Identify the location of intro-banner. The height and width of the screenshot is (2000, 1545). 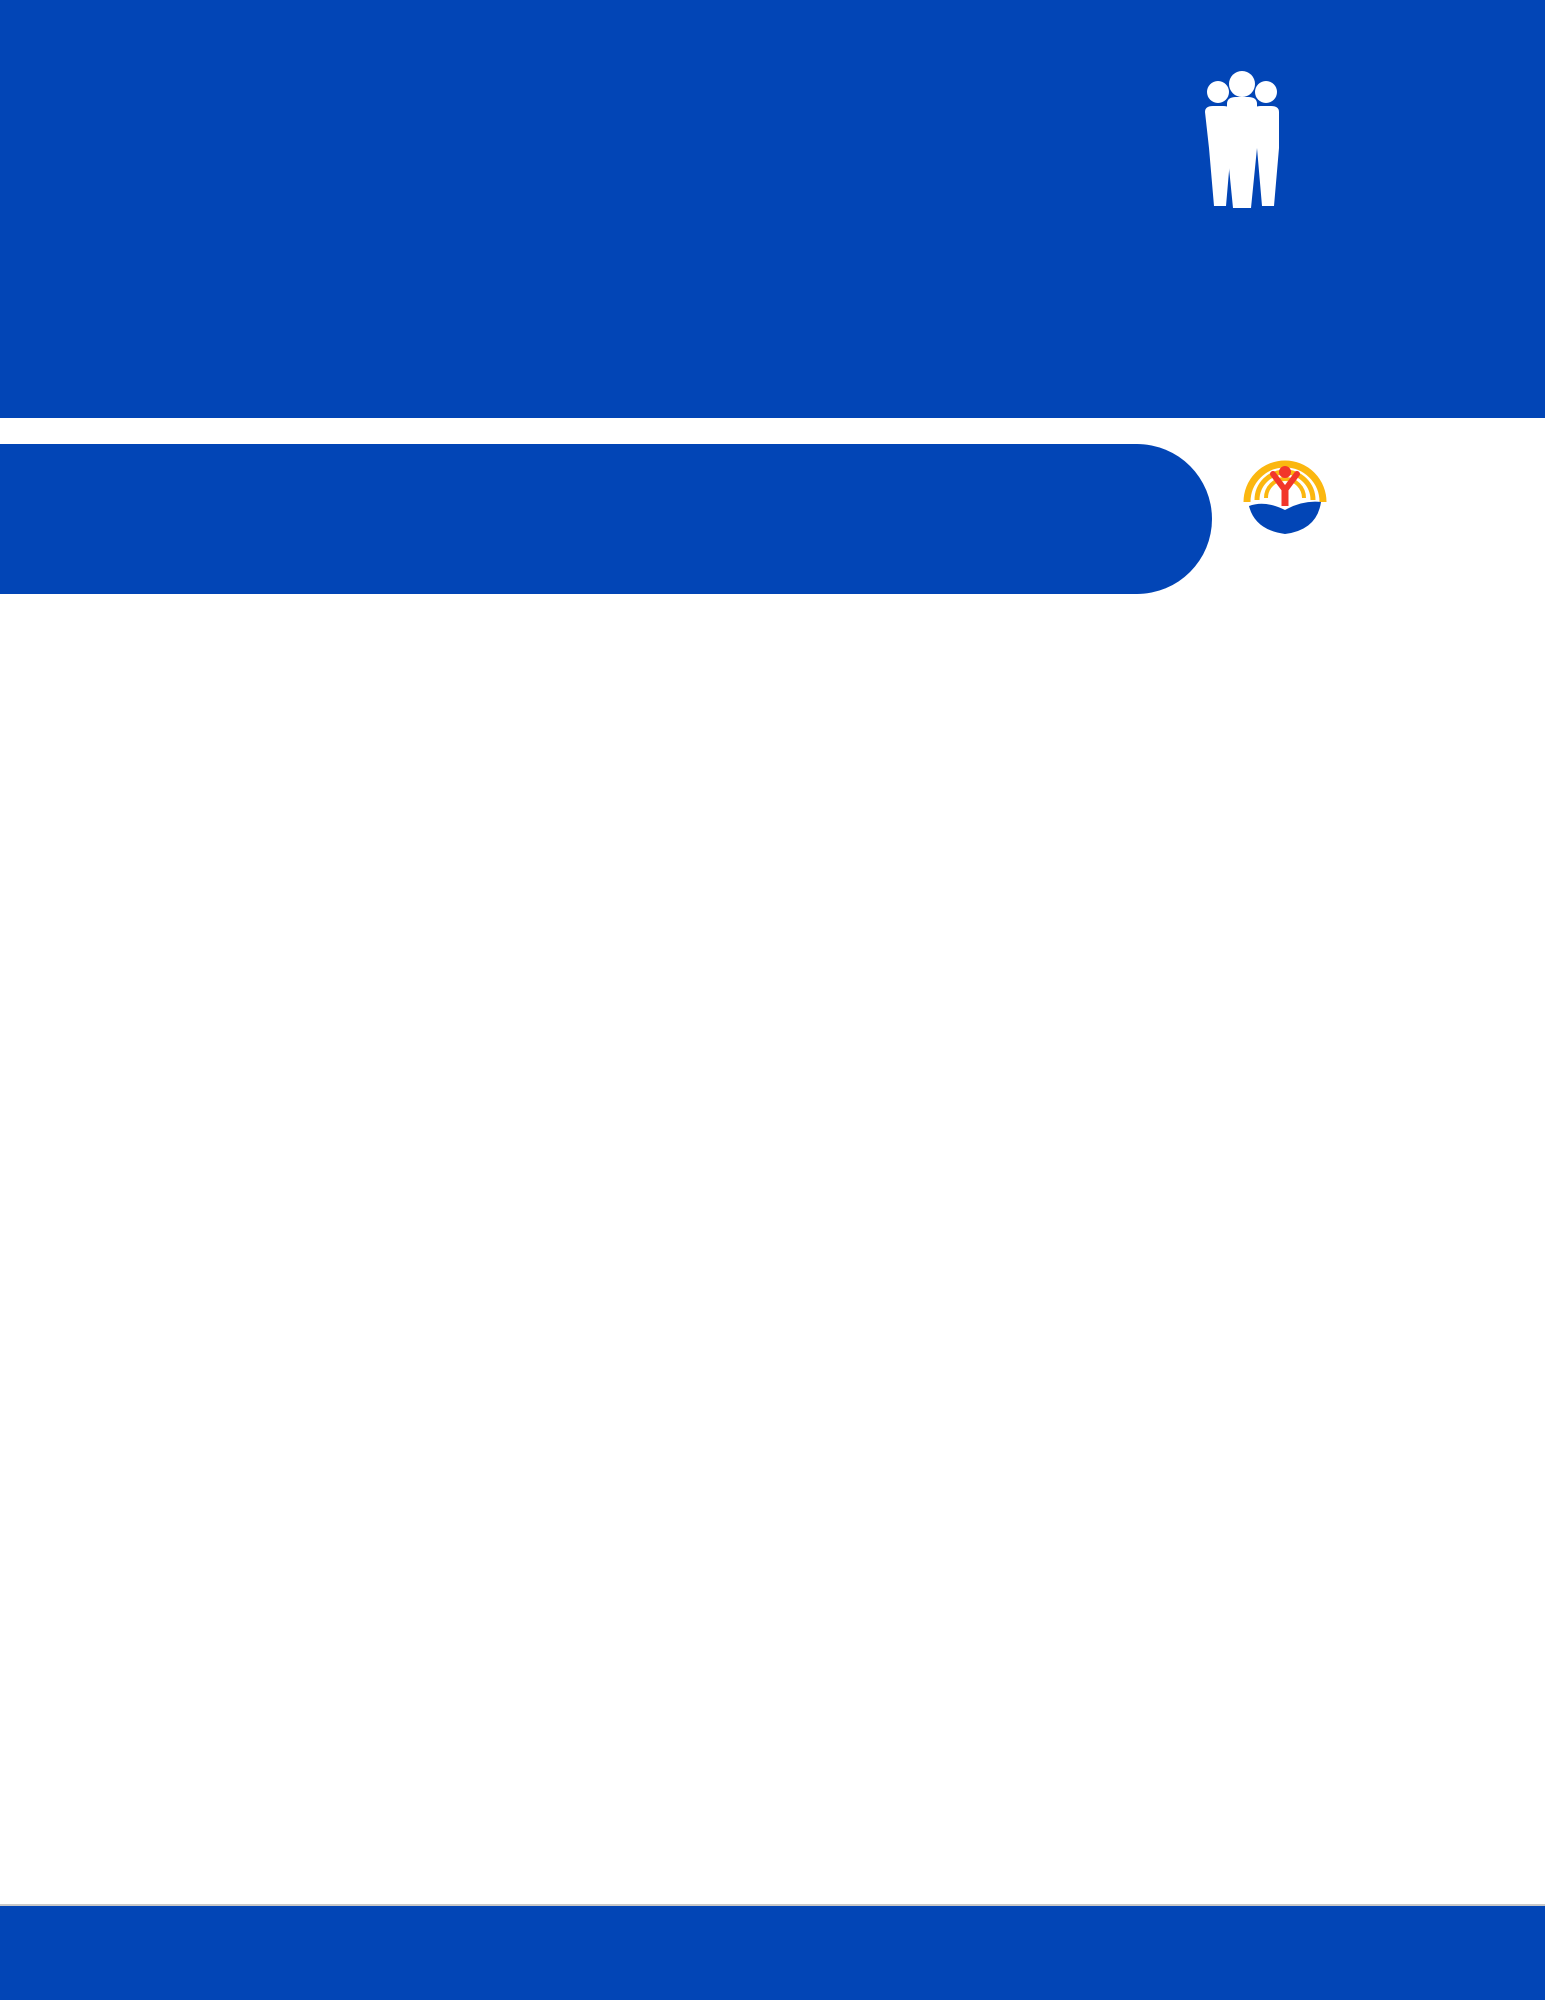
(606, 519).